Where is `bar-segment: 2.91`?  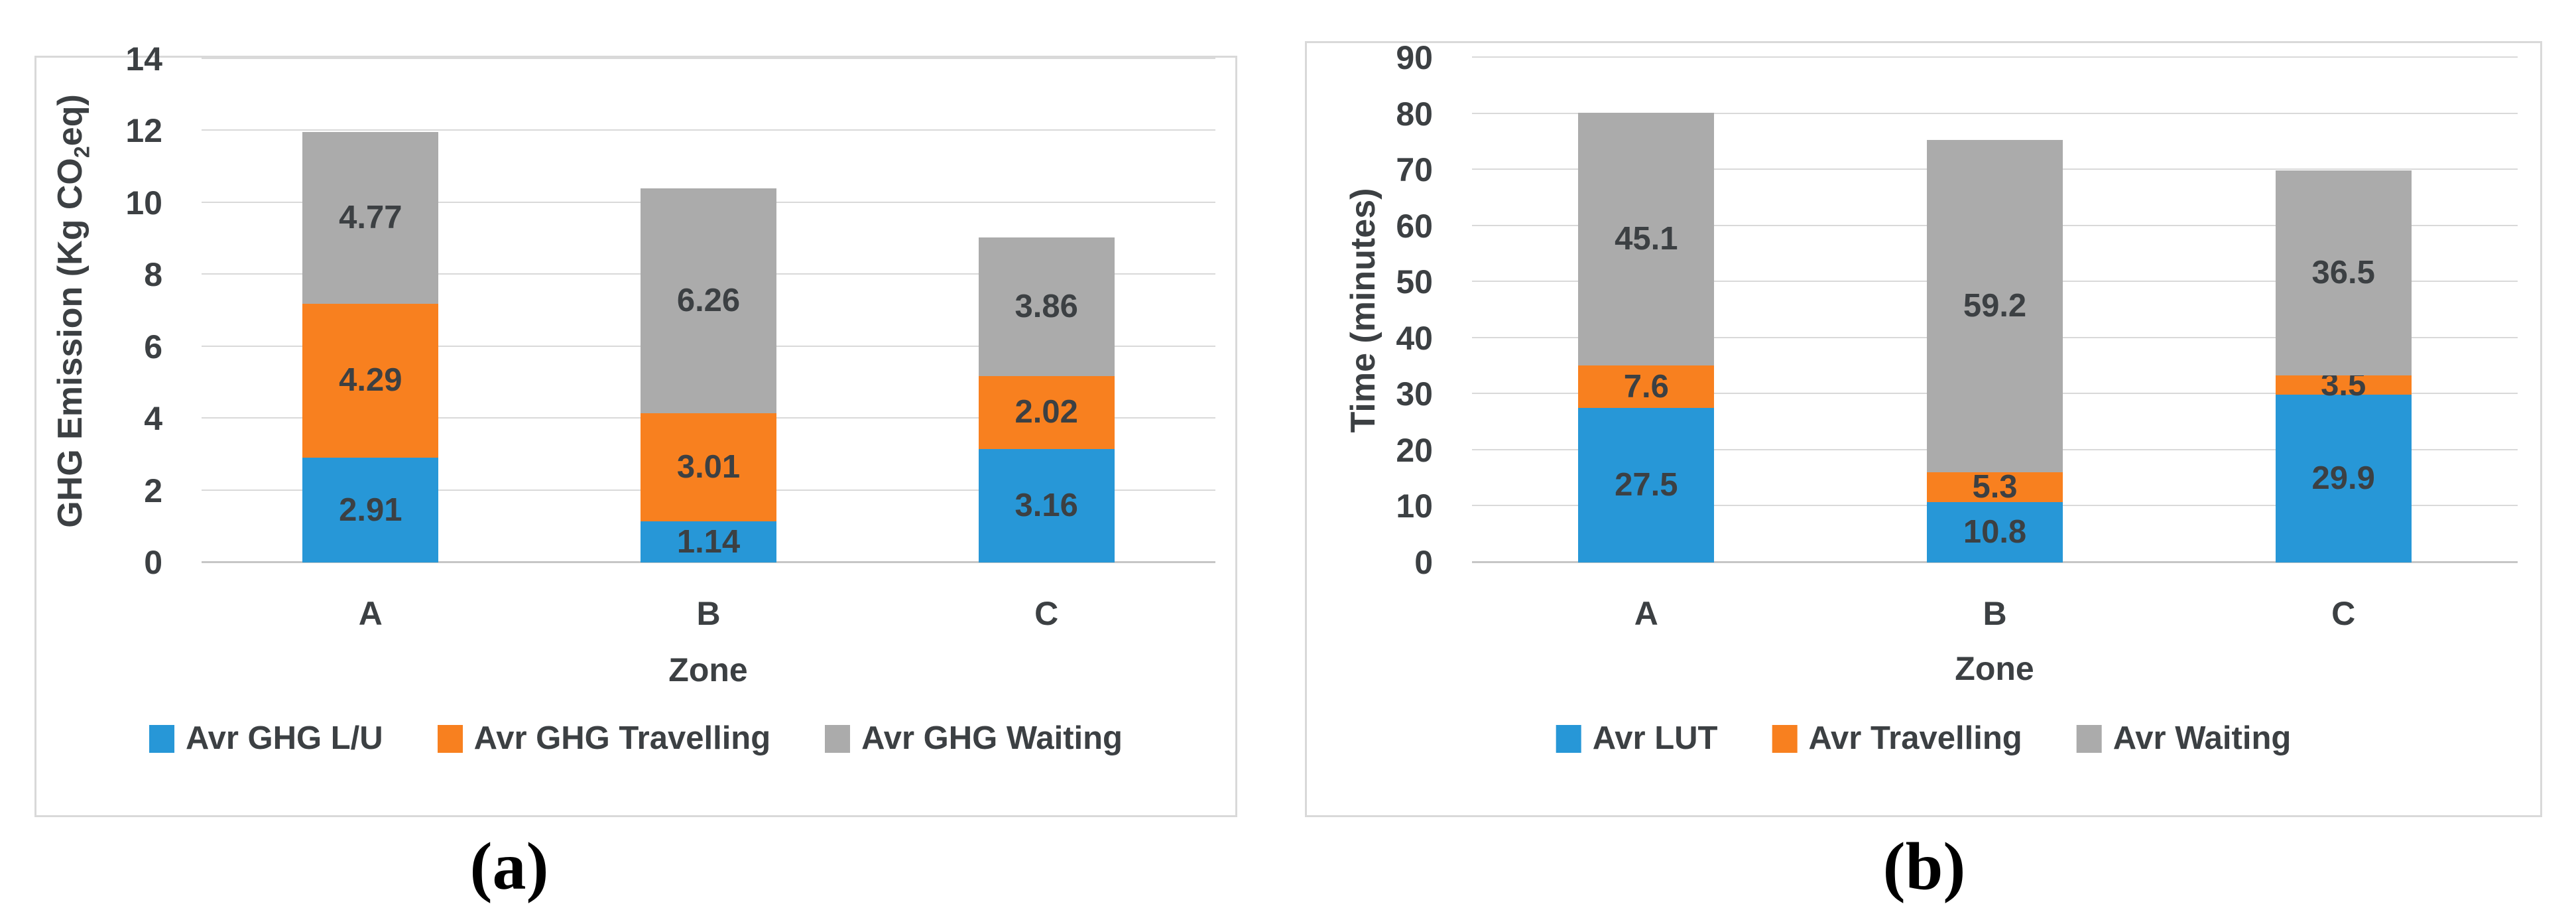 bar-segment: 2.91 is located at coordinates (370, 510).